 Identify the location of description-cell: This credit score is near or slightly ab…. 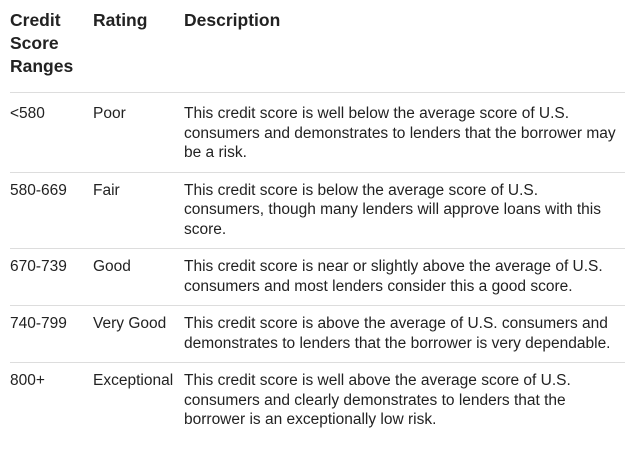
(393, 276).